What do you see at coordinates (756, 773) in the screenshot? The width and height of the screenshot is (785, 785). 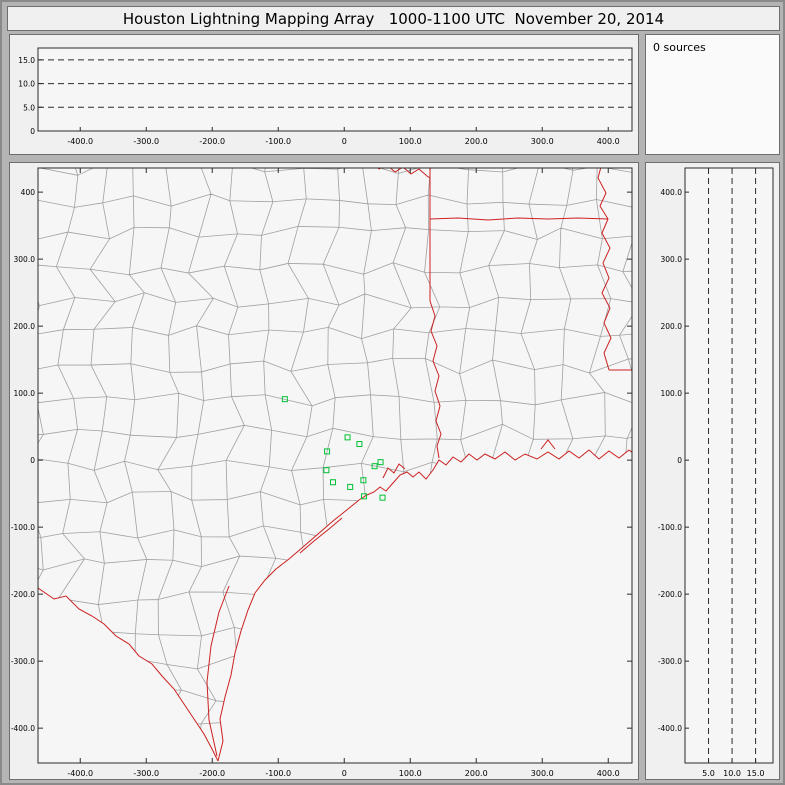 I see `x-tick-label: 15.0` at bounding box center [756, 773].